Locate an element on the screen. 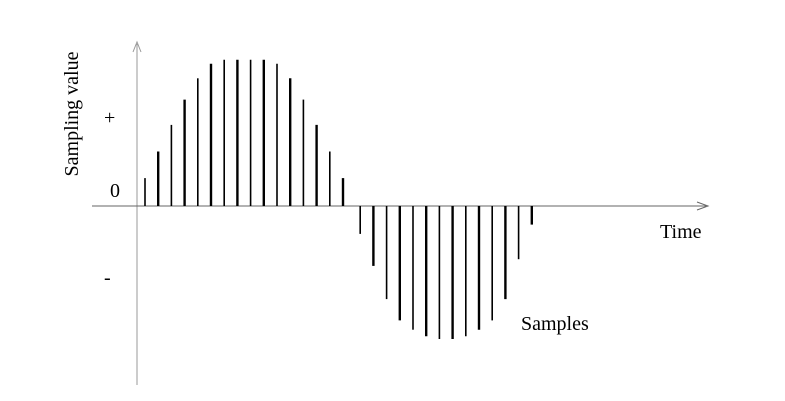  samples-annotation: Samples is located at coordinates (555, 324).